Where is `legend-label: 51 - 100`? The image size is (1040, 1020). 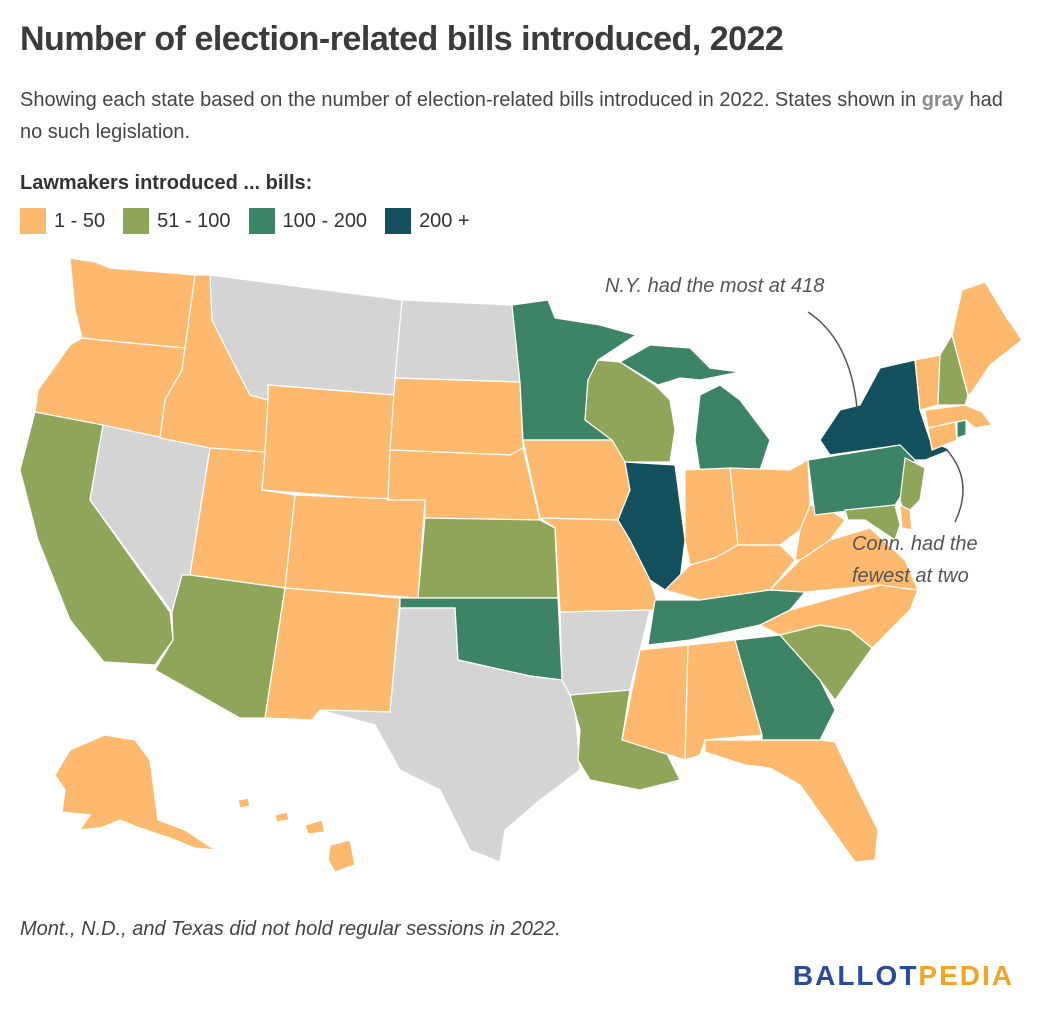
legend-label: 51 - 100 is located at coordinates (194, 220).